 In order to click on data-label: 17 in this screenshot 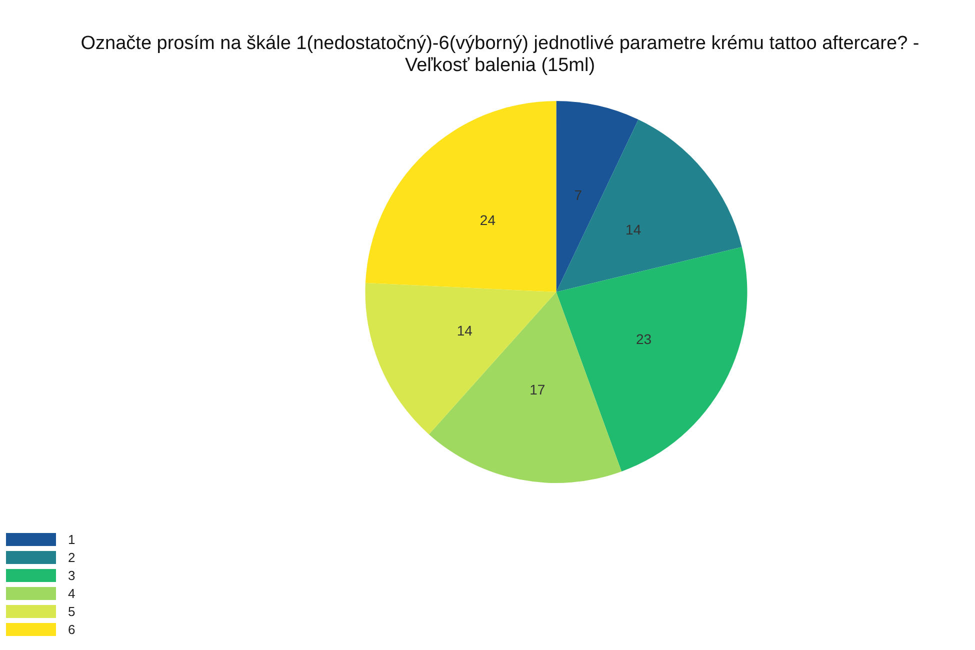, I will do `click(538, 390)`.